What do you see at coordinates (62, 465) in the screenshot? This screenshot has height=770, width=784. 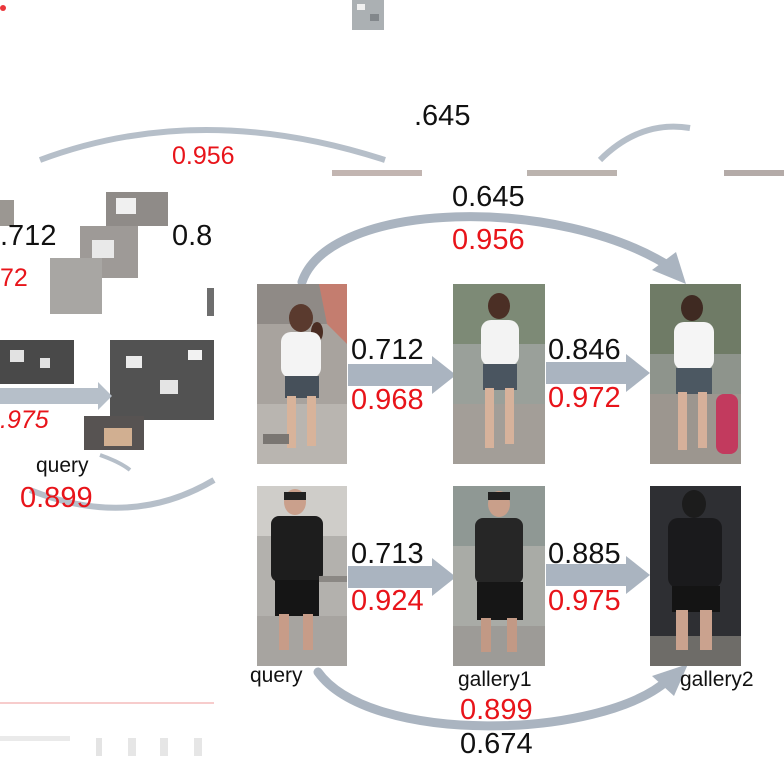 I see `ghost-caption-query: query` at bounding box center [62, 465].